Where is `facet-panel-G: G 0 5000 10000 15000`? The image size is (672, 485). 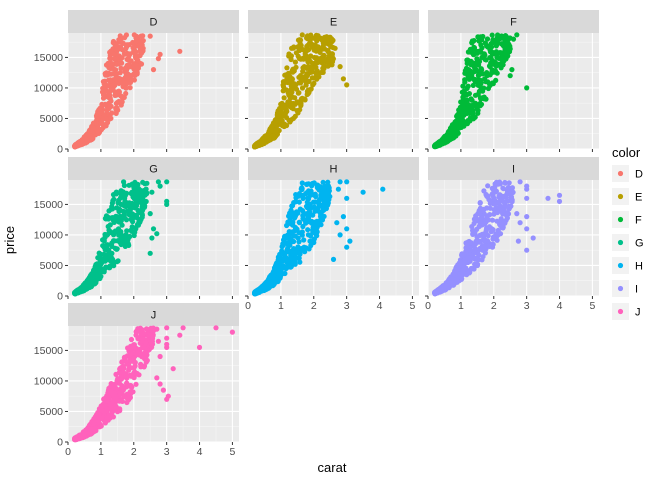 facet-panel-G: G 0 5000 10000 15000 is located at coordinates (136, 230).